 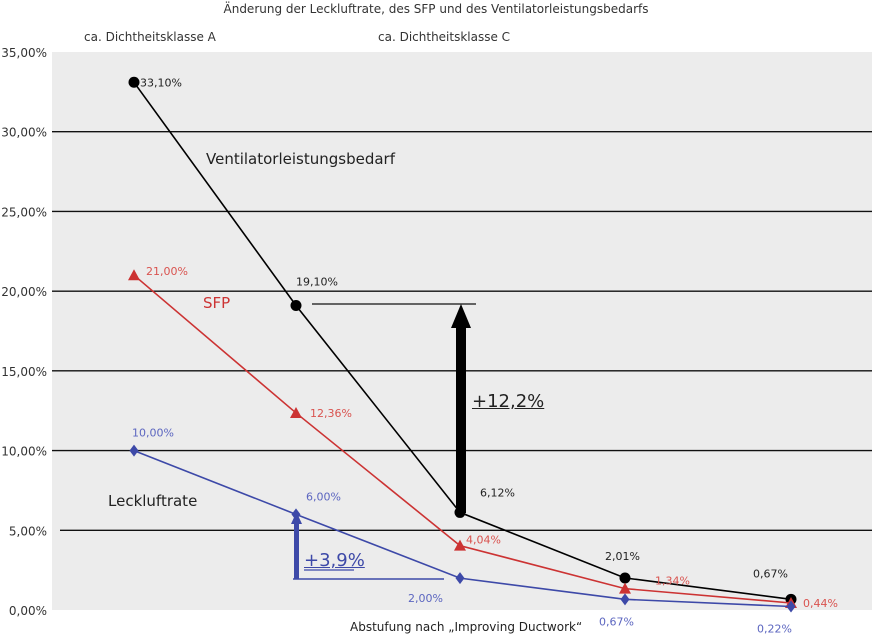 I want to click on data-label: 33,10%, so click(x=161, y=82).